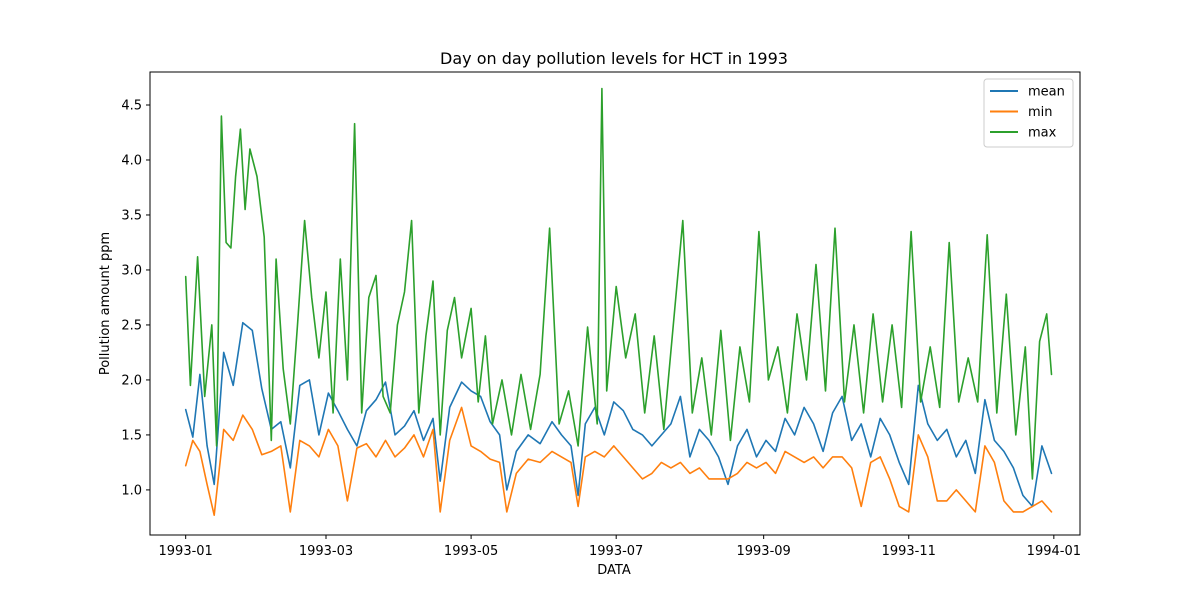 Image resolution: width=1200 pixels, height=600 pixels. What do you see at coordinates (131, 105) in the screenshot?
I see `y-tick-label: 4.5` at bounding box center [131, 105].